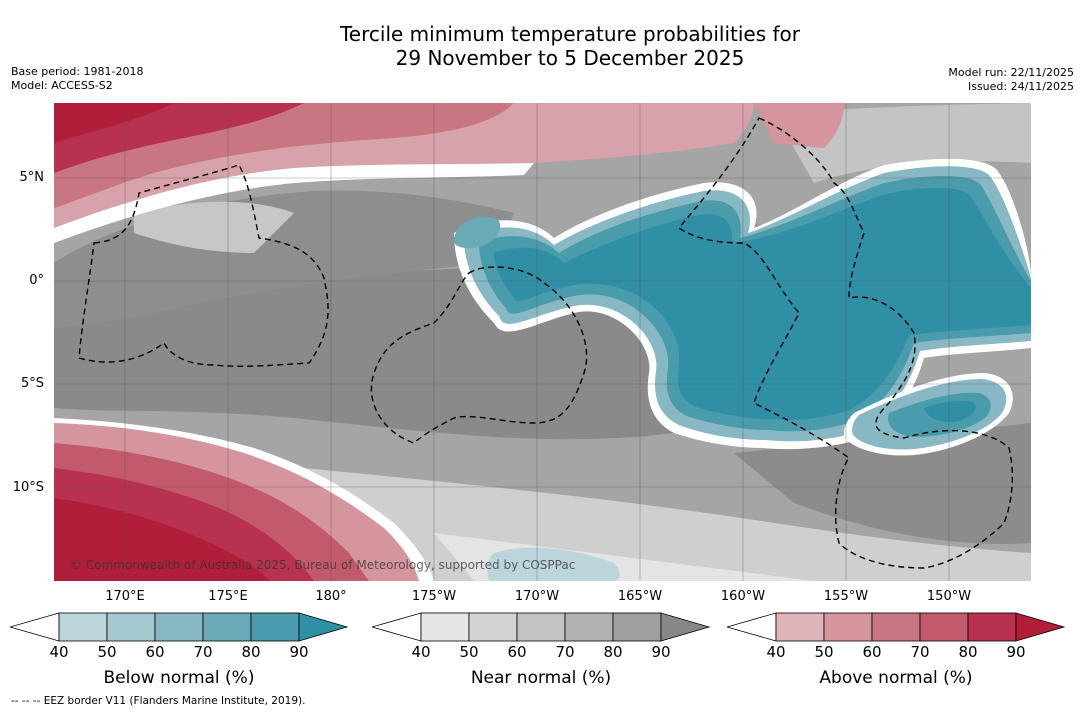  I want to click on below-normal-small-west, so click(477, 232).